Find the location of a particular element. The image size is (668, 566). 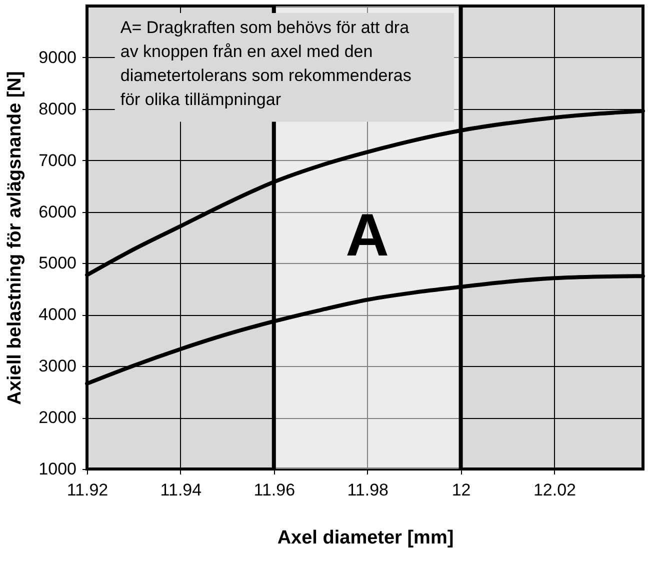

x-tick-label: 12.02 is located at coordinates (554, 490).